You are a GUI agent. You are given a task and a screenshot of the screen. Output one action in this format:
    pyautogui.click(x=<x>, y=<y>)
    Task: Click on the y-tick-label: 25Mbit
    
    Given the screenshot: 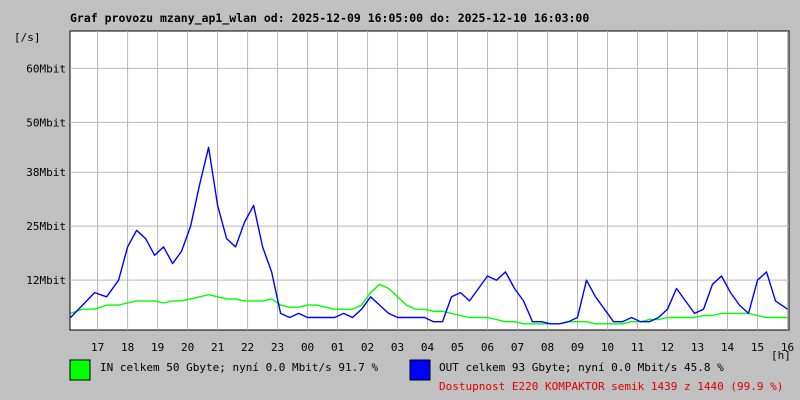 What is the action you would take?
    pyautogui.click(x=46, y=226)
    